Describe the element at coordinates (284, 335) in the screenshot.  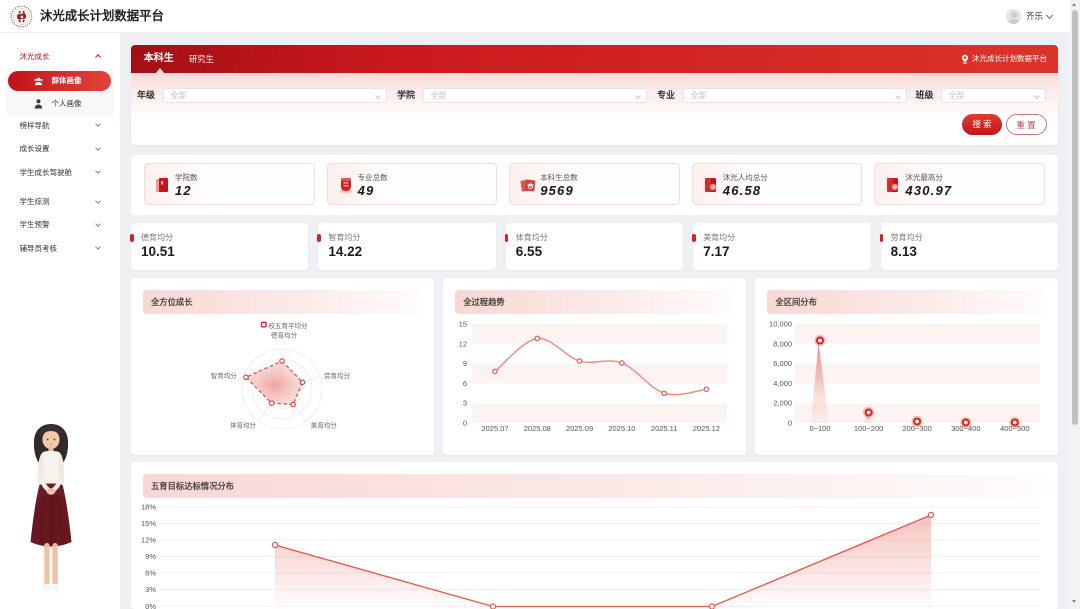
I see `svg-text: 德育均分` at that location.